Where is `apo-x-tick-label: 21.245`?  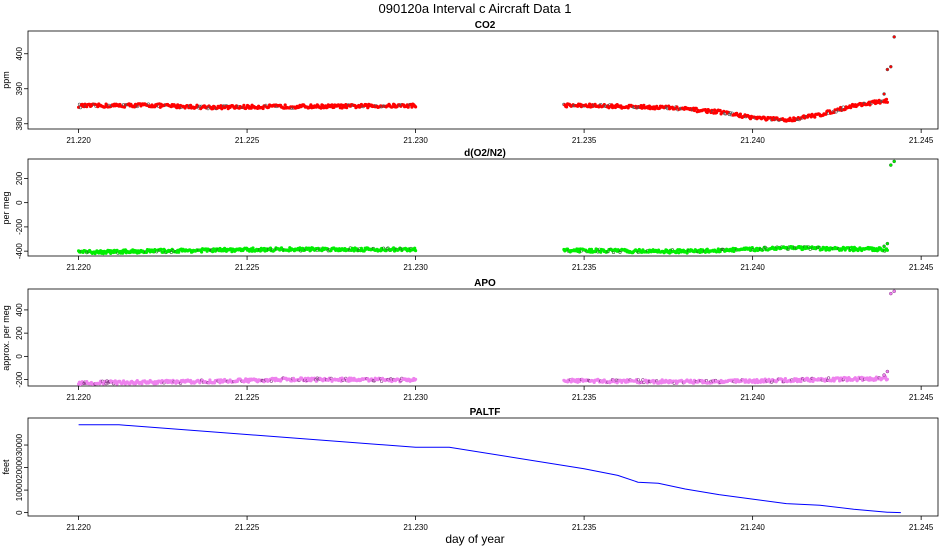 apo-x-tick-label: 21.245 is located at coordinates (921, 397).